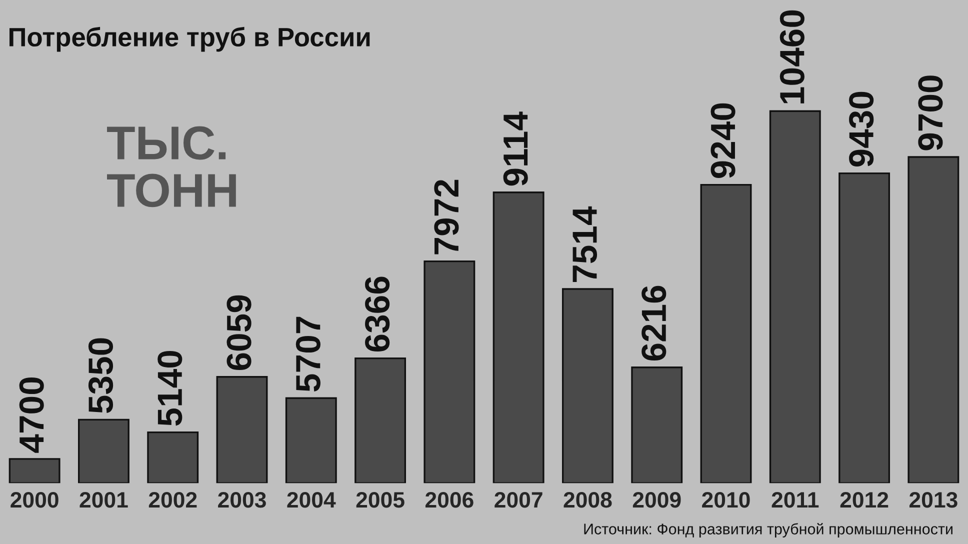  What do you see at coordinates (768, 530) in the screenshot?
I see `text: Источник: Фонд развития трубной промышленности` at bounding box center [768, 530].